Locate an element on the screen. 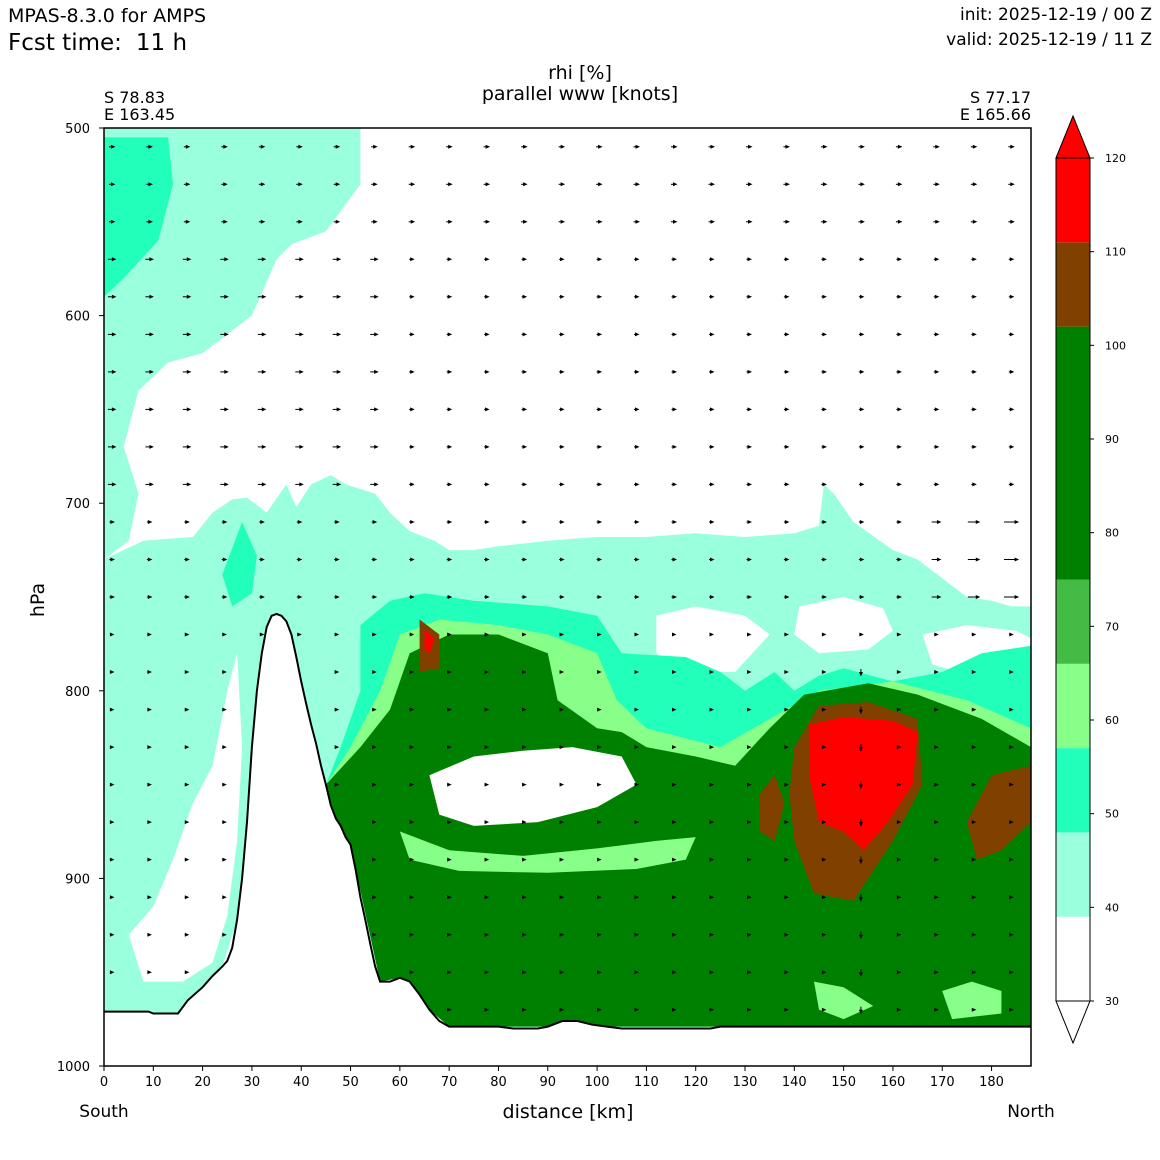 This screenshot has height=1160, width=1160. x-tick-label: 20 is located at coordinates (202, 1082).